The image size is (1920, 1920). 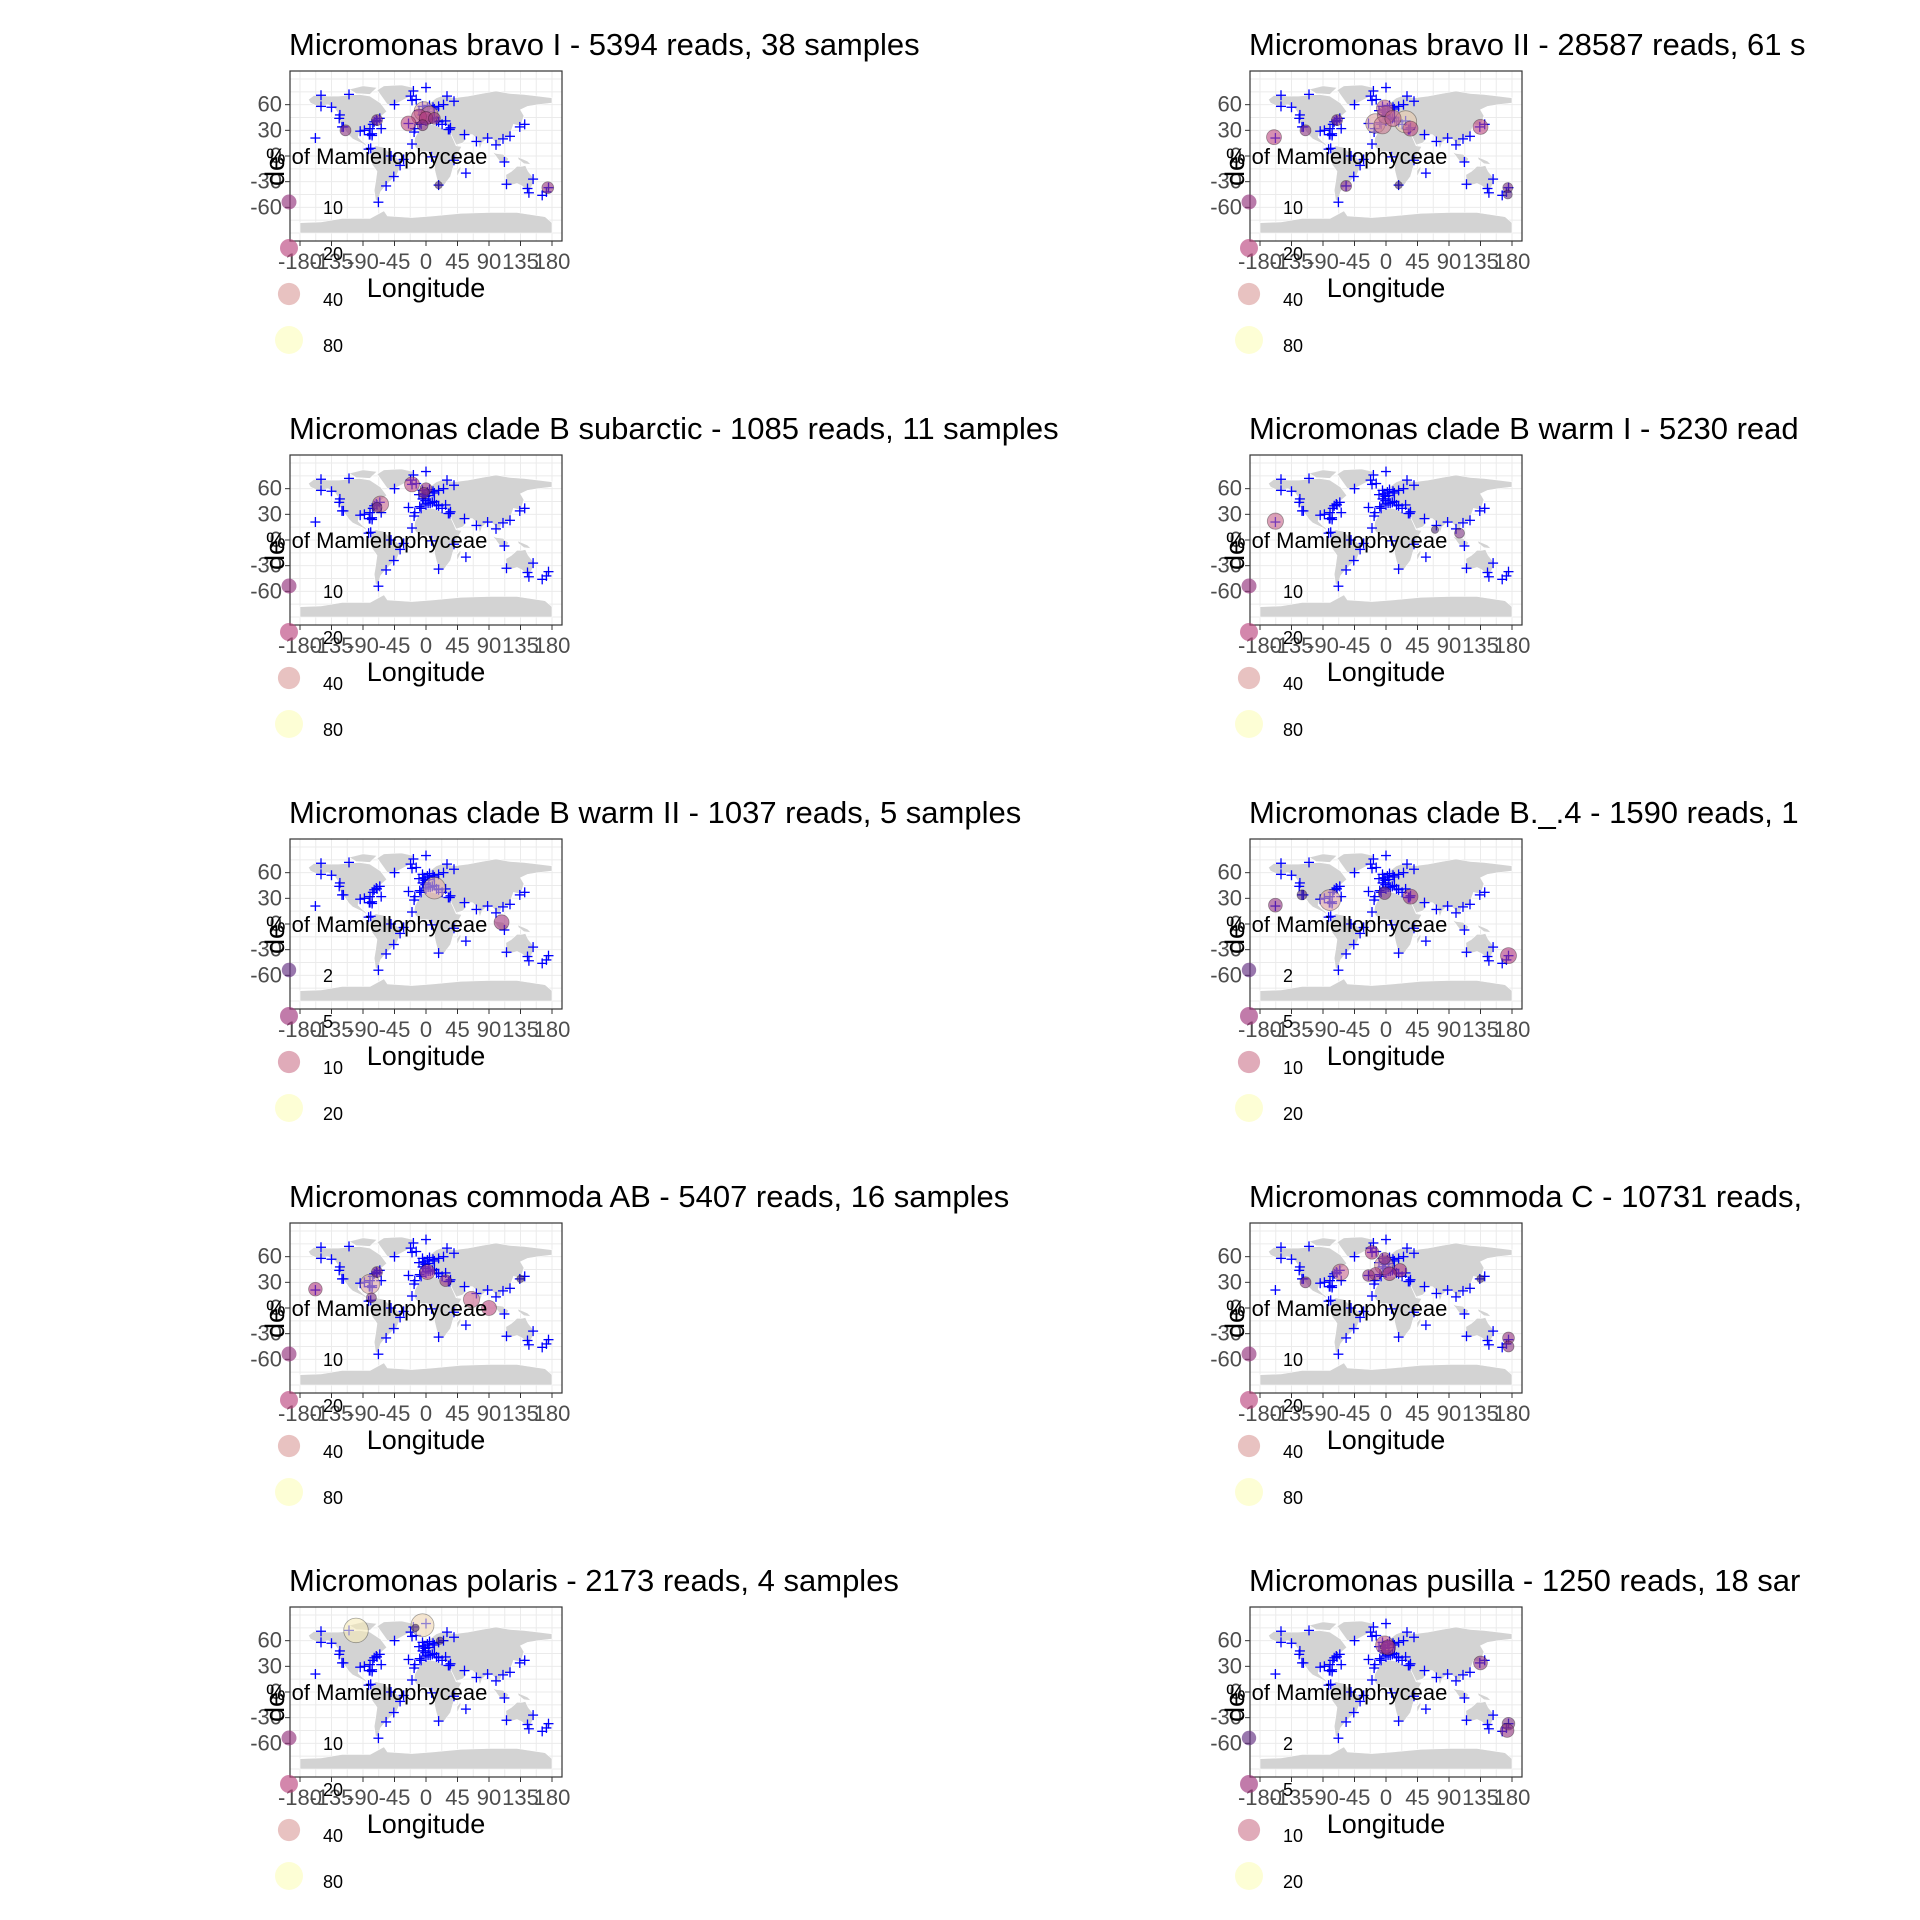 I want to click on legend-label: 80, so click(x=1293, y=1498).